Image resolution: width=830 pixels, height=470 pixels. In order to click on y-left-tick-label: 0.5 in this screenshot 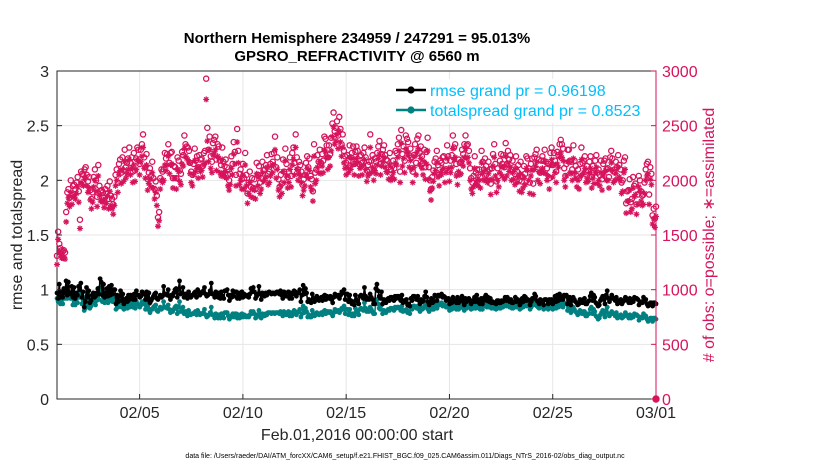, I will do `click(38, 345)`.